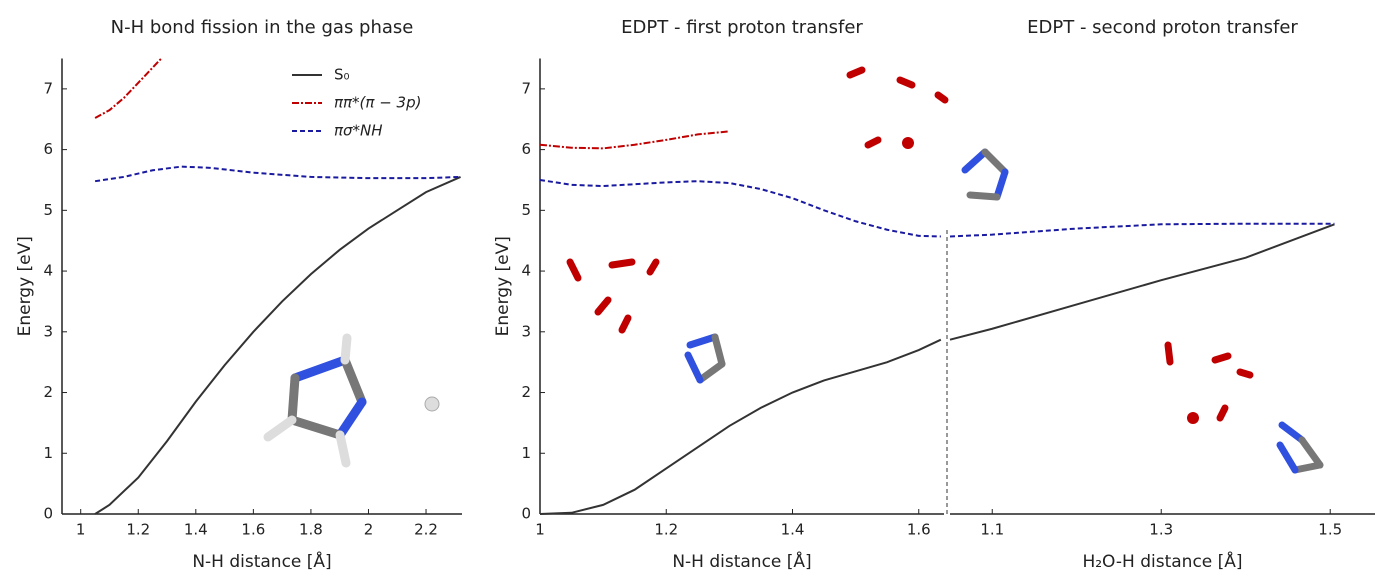 This screenshot has height=578, width=1395. What do you see at coordinates (369, 530) in the screenshot?
I see `x-tick-label: 2` at bounding box center [369, 530].